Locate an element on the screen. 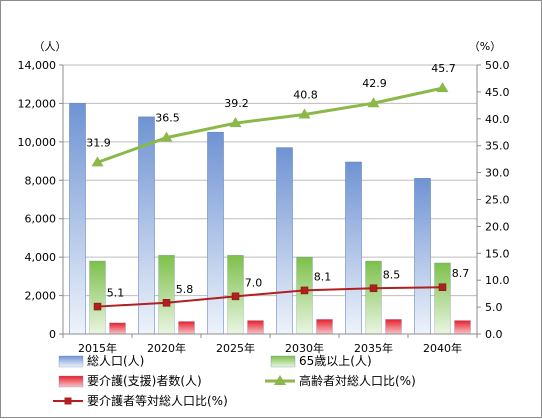 Image resolution: width=542 pixels, height=419 pixels. right-tick-label: 35.0 is located at coordinates (497, 146).